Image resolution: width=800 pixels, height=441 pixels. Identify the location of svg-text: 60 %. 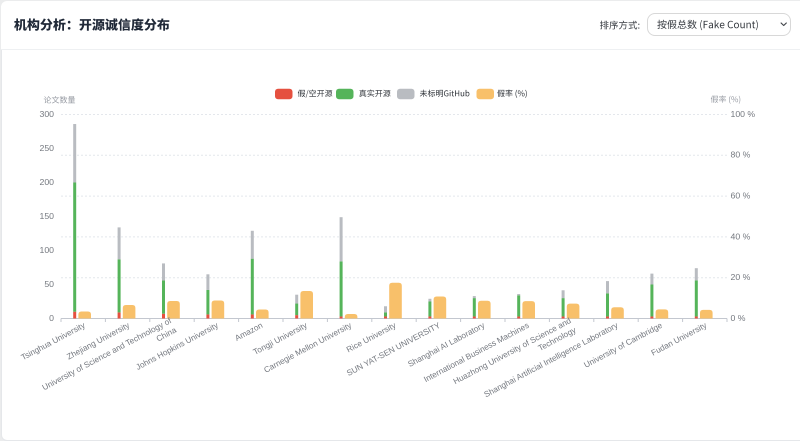
(741, 196).